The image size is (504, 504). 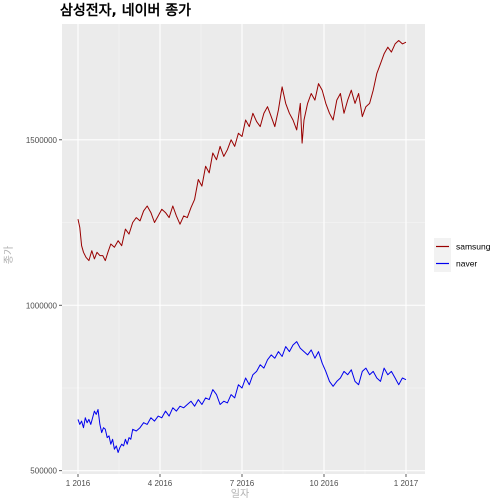 I want to click on y-tick-label: 500000, so click(x=43, y=471).